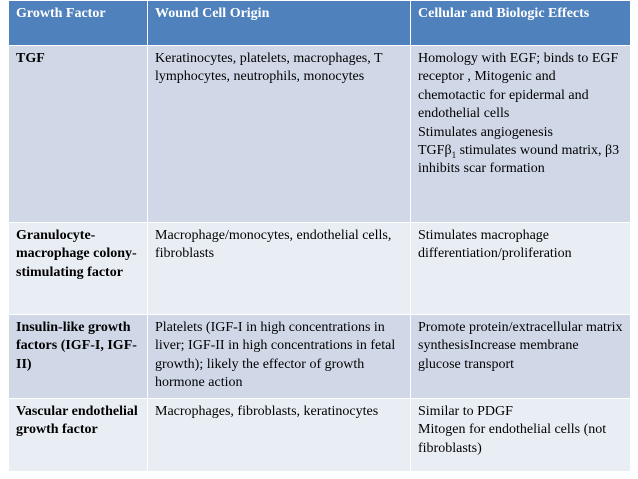 Image resolution: width=638 pixels, height=479 pixels. I want to click on tgf-label: TGFβ, so click(435, 151).